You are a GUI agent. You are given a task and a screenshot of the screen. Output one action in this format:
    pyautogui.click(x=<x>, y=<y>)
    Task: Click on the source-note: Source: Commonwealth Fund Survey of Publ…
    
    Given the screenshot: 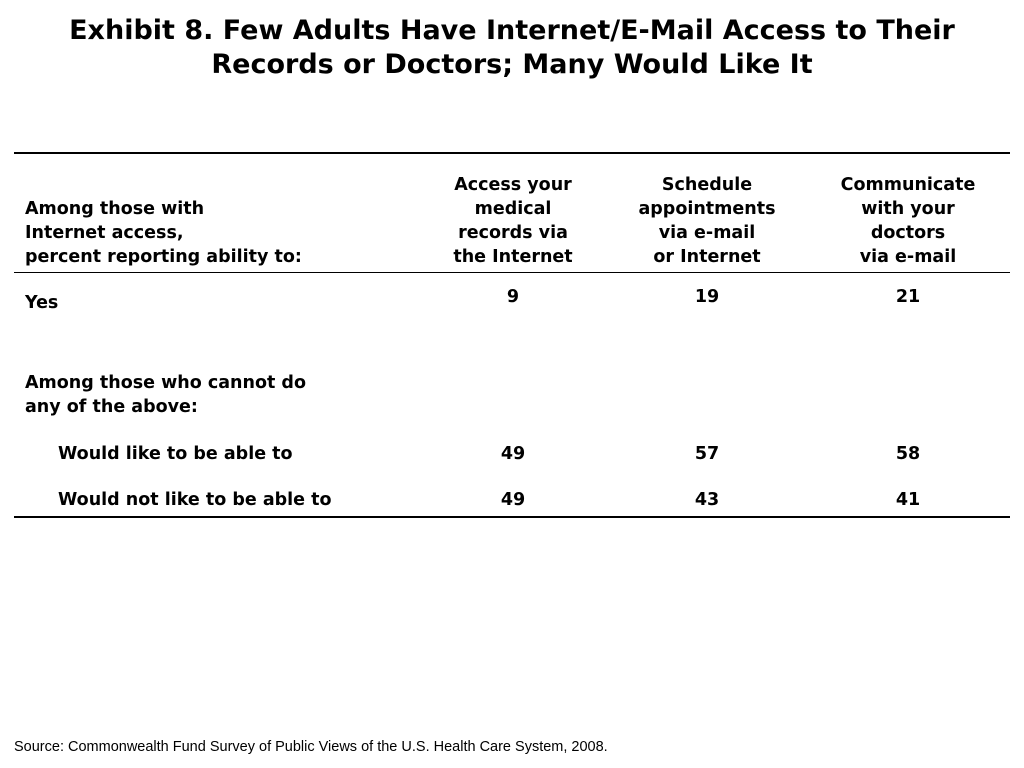 What is the action you would take?
    pyautogui.click(x=311, y=747)
    